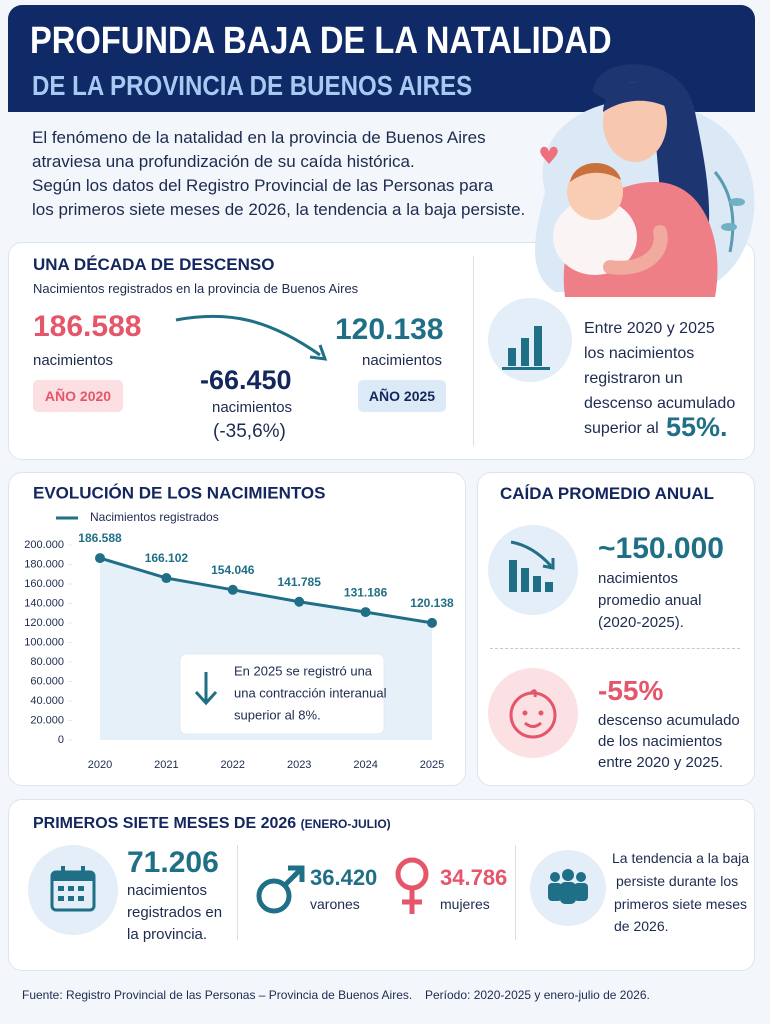  Describe the element at coordinates (412, 885) in the screenshot. I see `female-icon` at that location.